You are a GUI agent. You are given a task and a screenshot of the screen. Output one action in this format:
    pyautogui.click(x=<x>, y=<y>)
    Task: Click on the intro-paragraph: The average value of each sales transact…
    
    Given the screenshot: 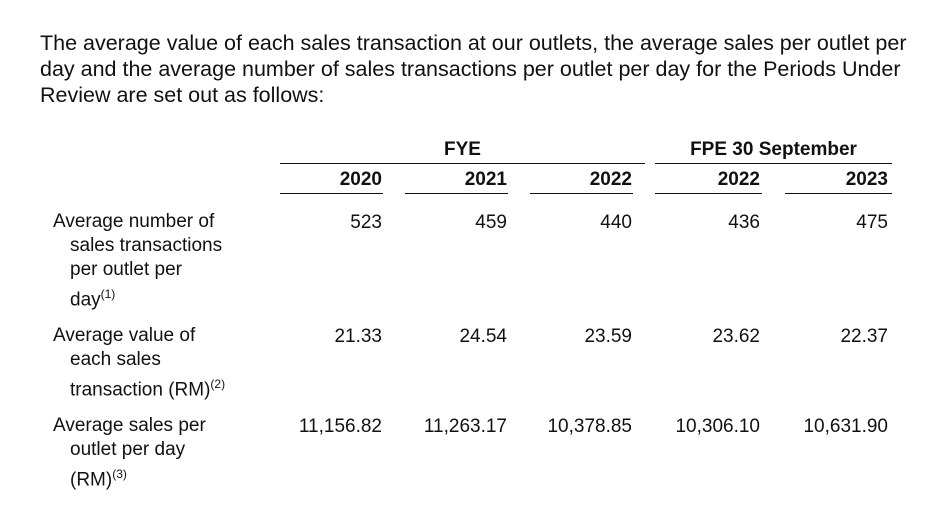 What is the action you would take?
    pyautogui.click(x=473, y=69)
    